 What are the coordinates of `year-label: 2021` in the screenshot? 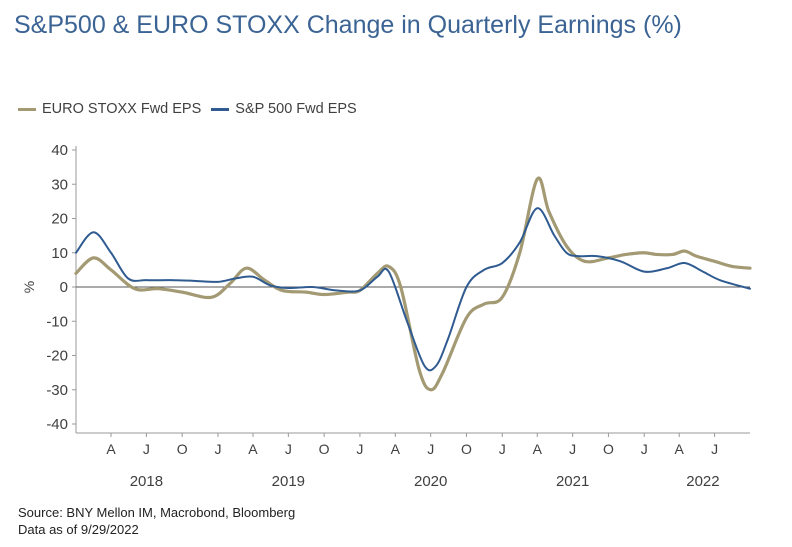 It's located at (572, 481).